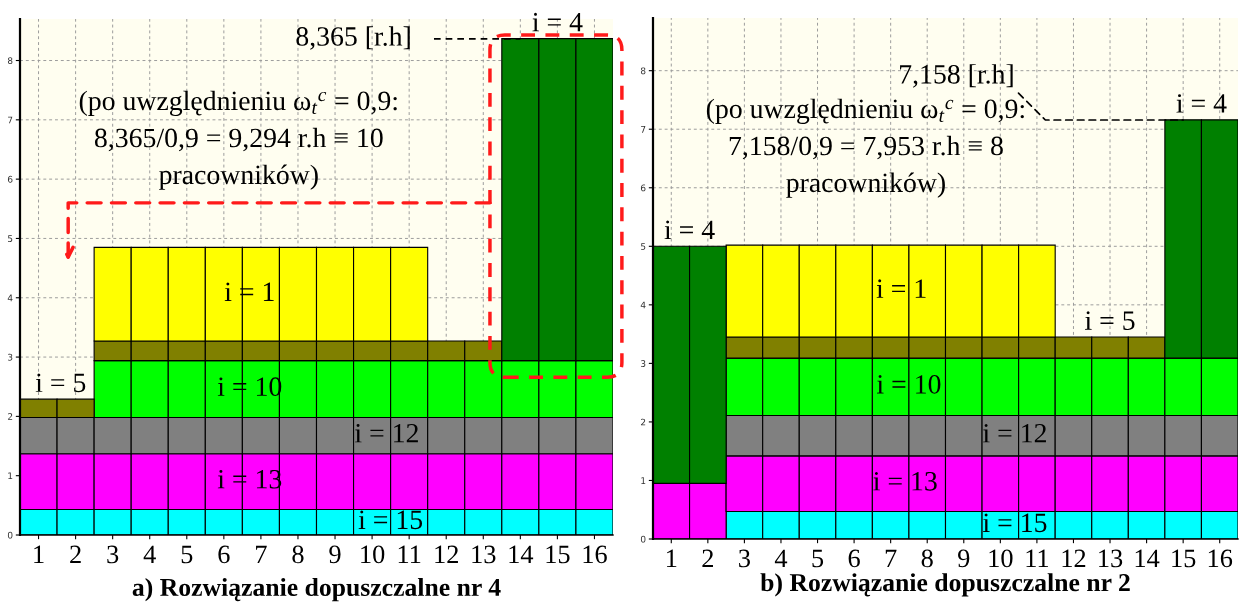  What do you see at coordinates (956, 76) in the screenshot?
I see `annotation: 7,158 [r.h]` at bounding box center [956, 76].